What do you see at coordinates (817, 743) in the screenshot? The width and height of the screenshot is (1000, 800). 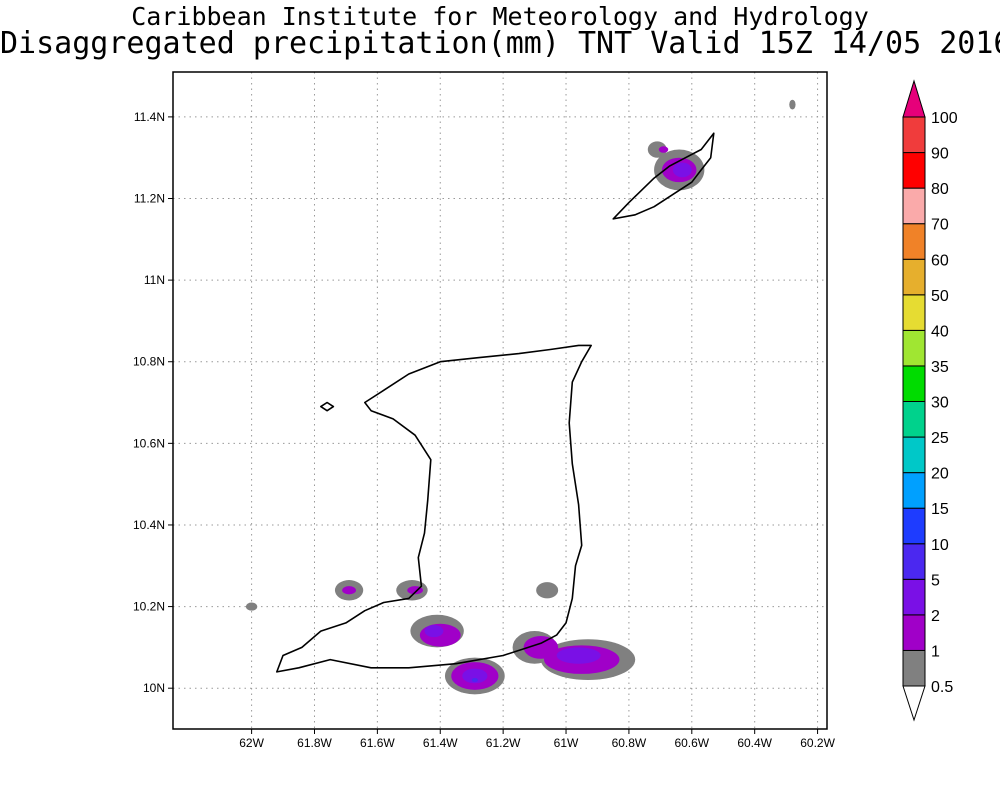 I see `x-tick-label: 60.2W` at bounding box center [817, 743].